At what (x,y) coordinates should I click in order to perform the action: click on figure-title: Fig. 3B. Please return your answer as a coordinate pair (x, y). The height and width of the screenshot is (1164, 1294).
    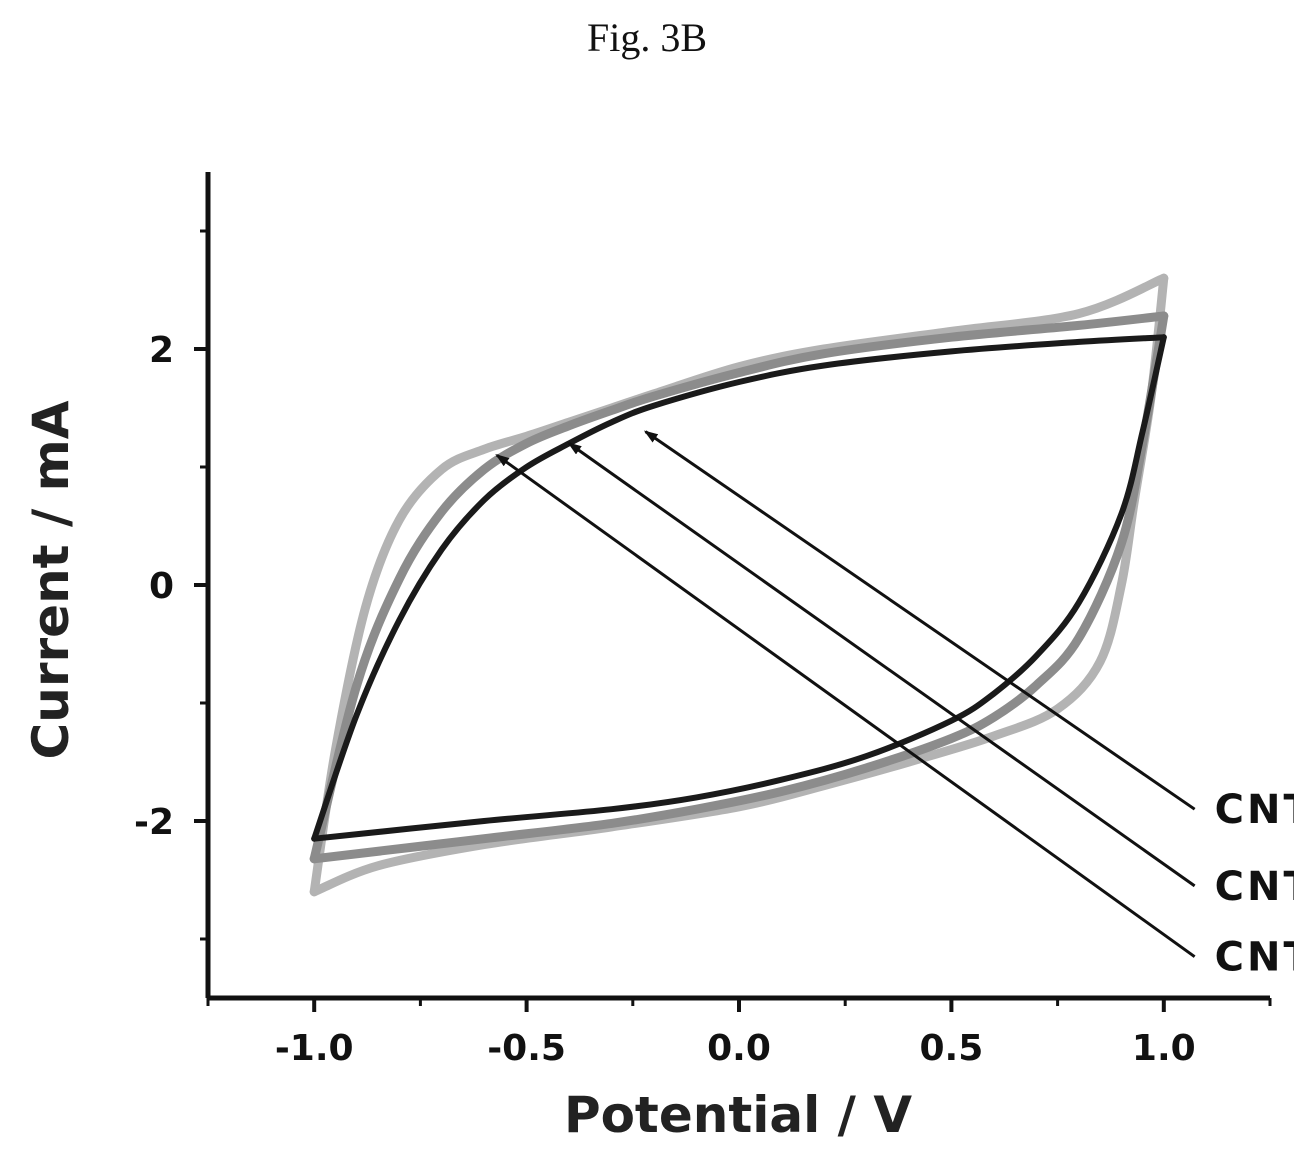
    Looking at the image, I should click on (647, 37).